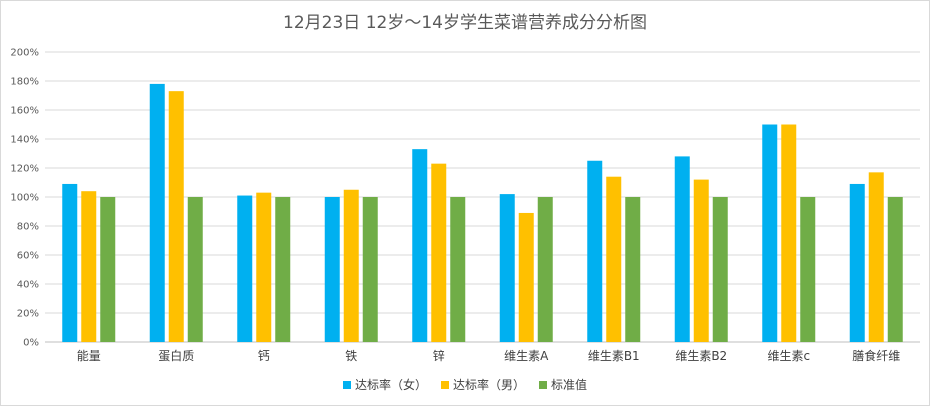  I want to click on legend-entry: 达标率（男）, so click(482, 384).